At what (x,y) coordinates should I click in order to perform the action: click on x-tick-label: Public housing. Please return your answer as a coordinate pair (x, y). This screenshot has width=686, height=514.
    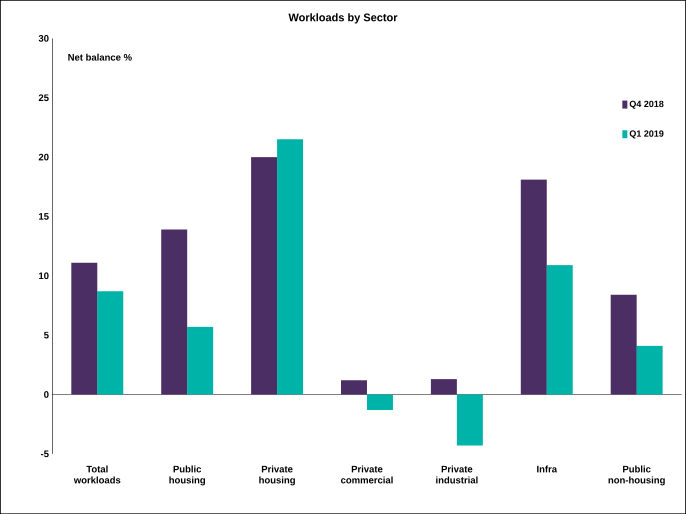
    Looking at the image, I should click on (187, 475).